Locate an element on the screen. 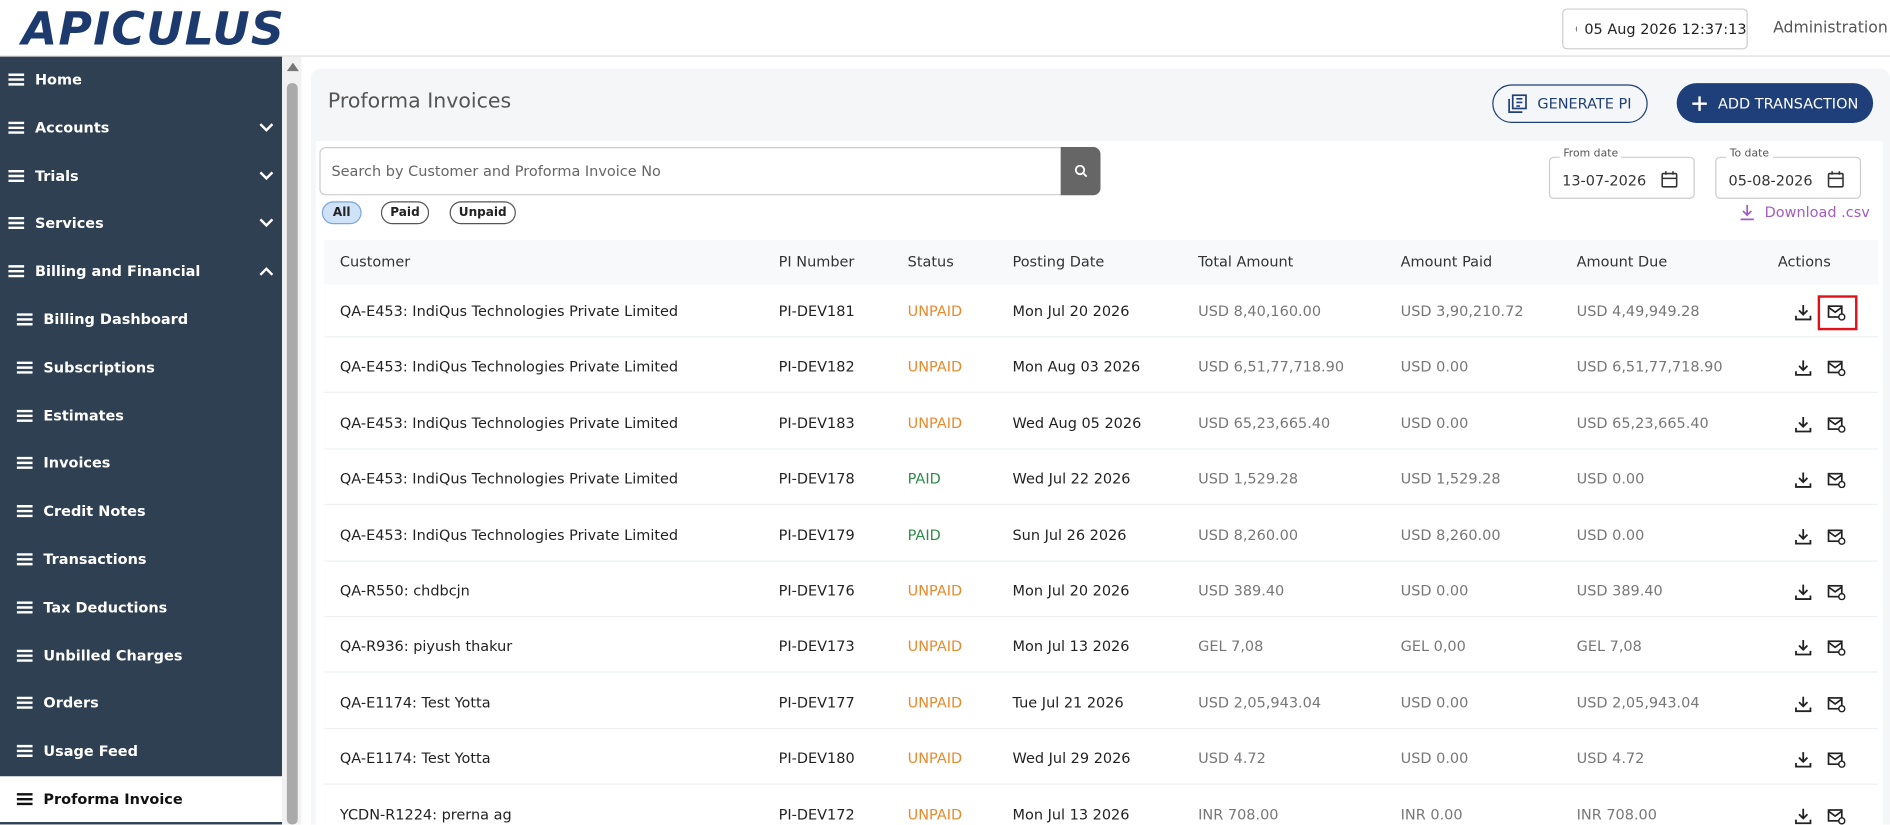  sidebar-label: Subscriptions is located at coordinates (99, 367).